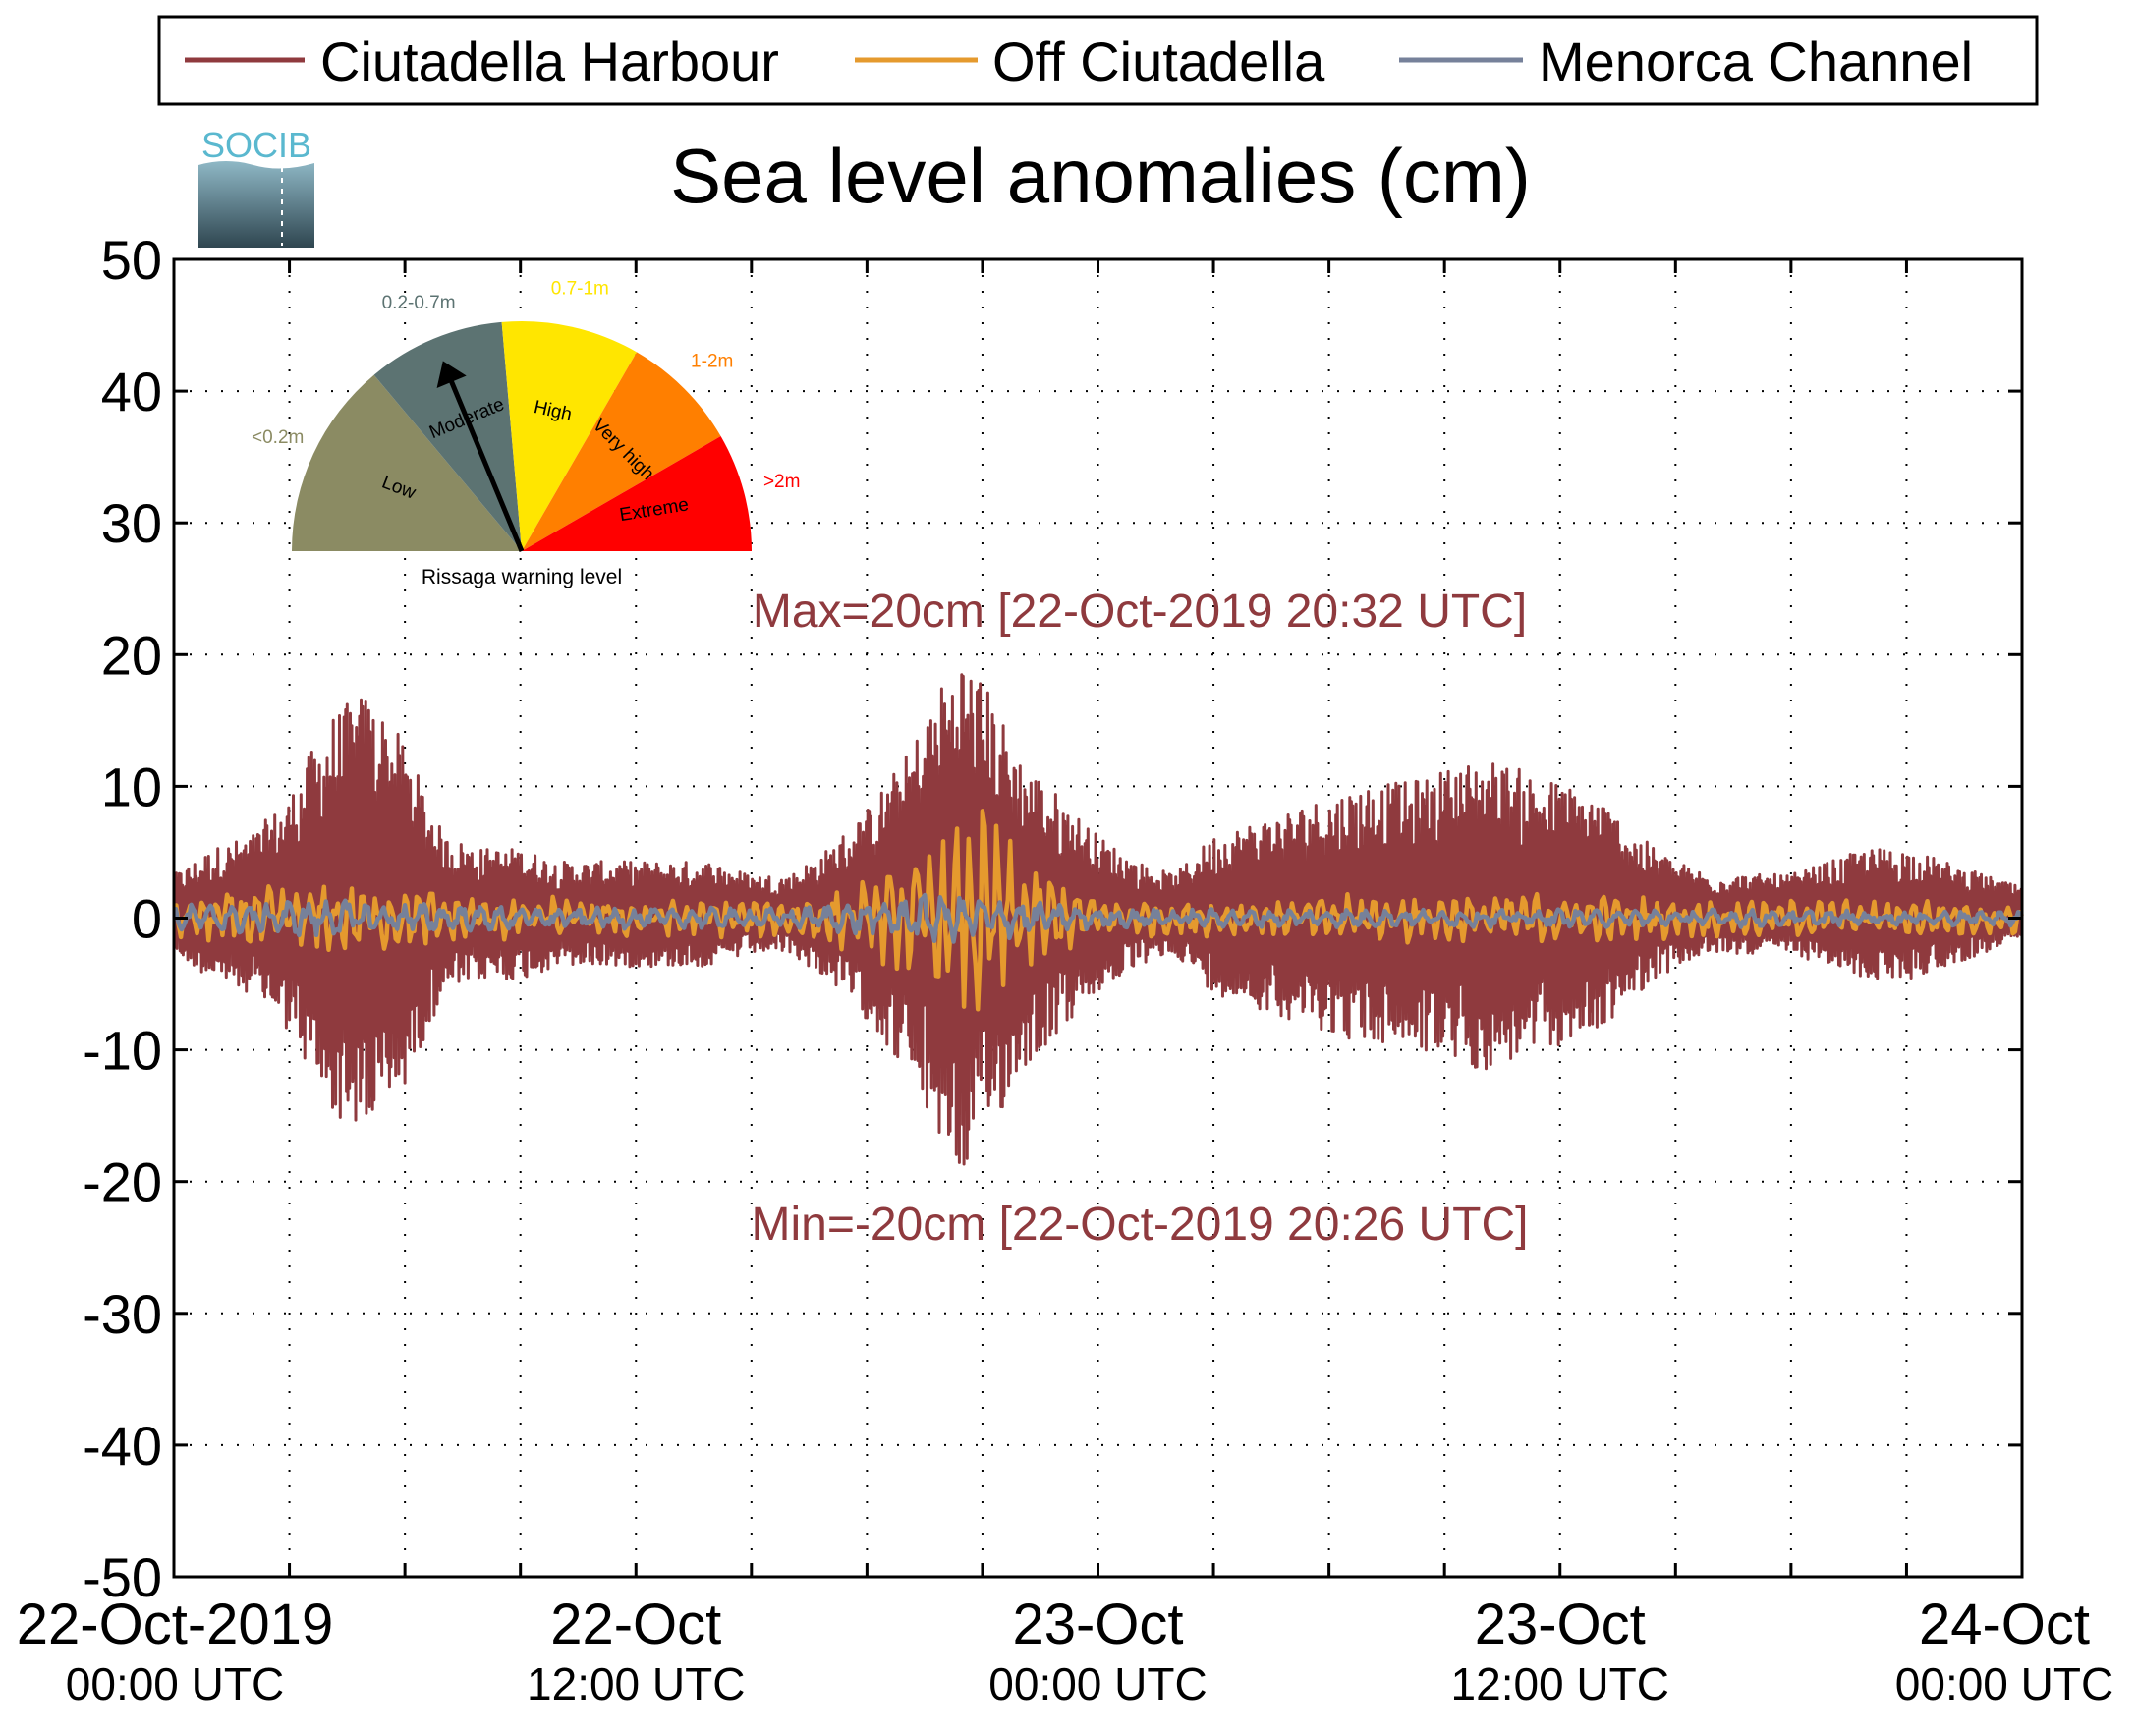 Image resolution: width=2137 pixels, height=1736 pixels. Describe the element at coordinates (122, 1314) in the screenshot. I see `y-tick-label: -30` at that location.